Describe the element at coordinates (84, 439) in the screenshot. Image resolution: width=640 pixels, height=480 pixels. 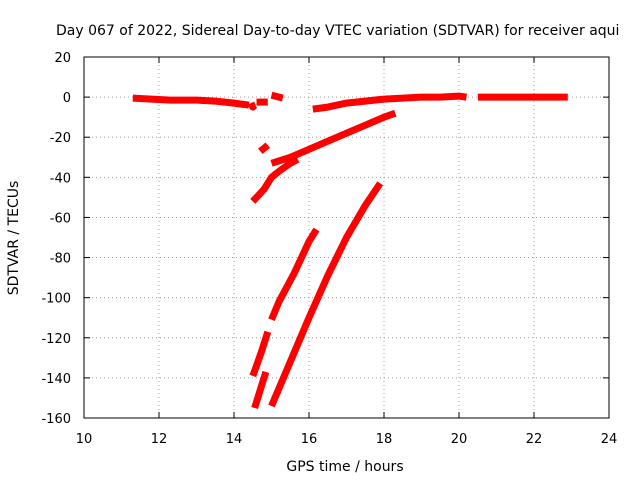
I see `x-tick-label: 10` at that location.